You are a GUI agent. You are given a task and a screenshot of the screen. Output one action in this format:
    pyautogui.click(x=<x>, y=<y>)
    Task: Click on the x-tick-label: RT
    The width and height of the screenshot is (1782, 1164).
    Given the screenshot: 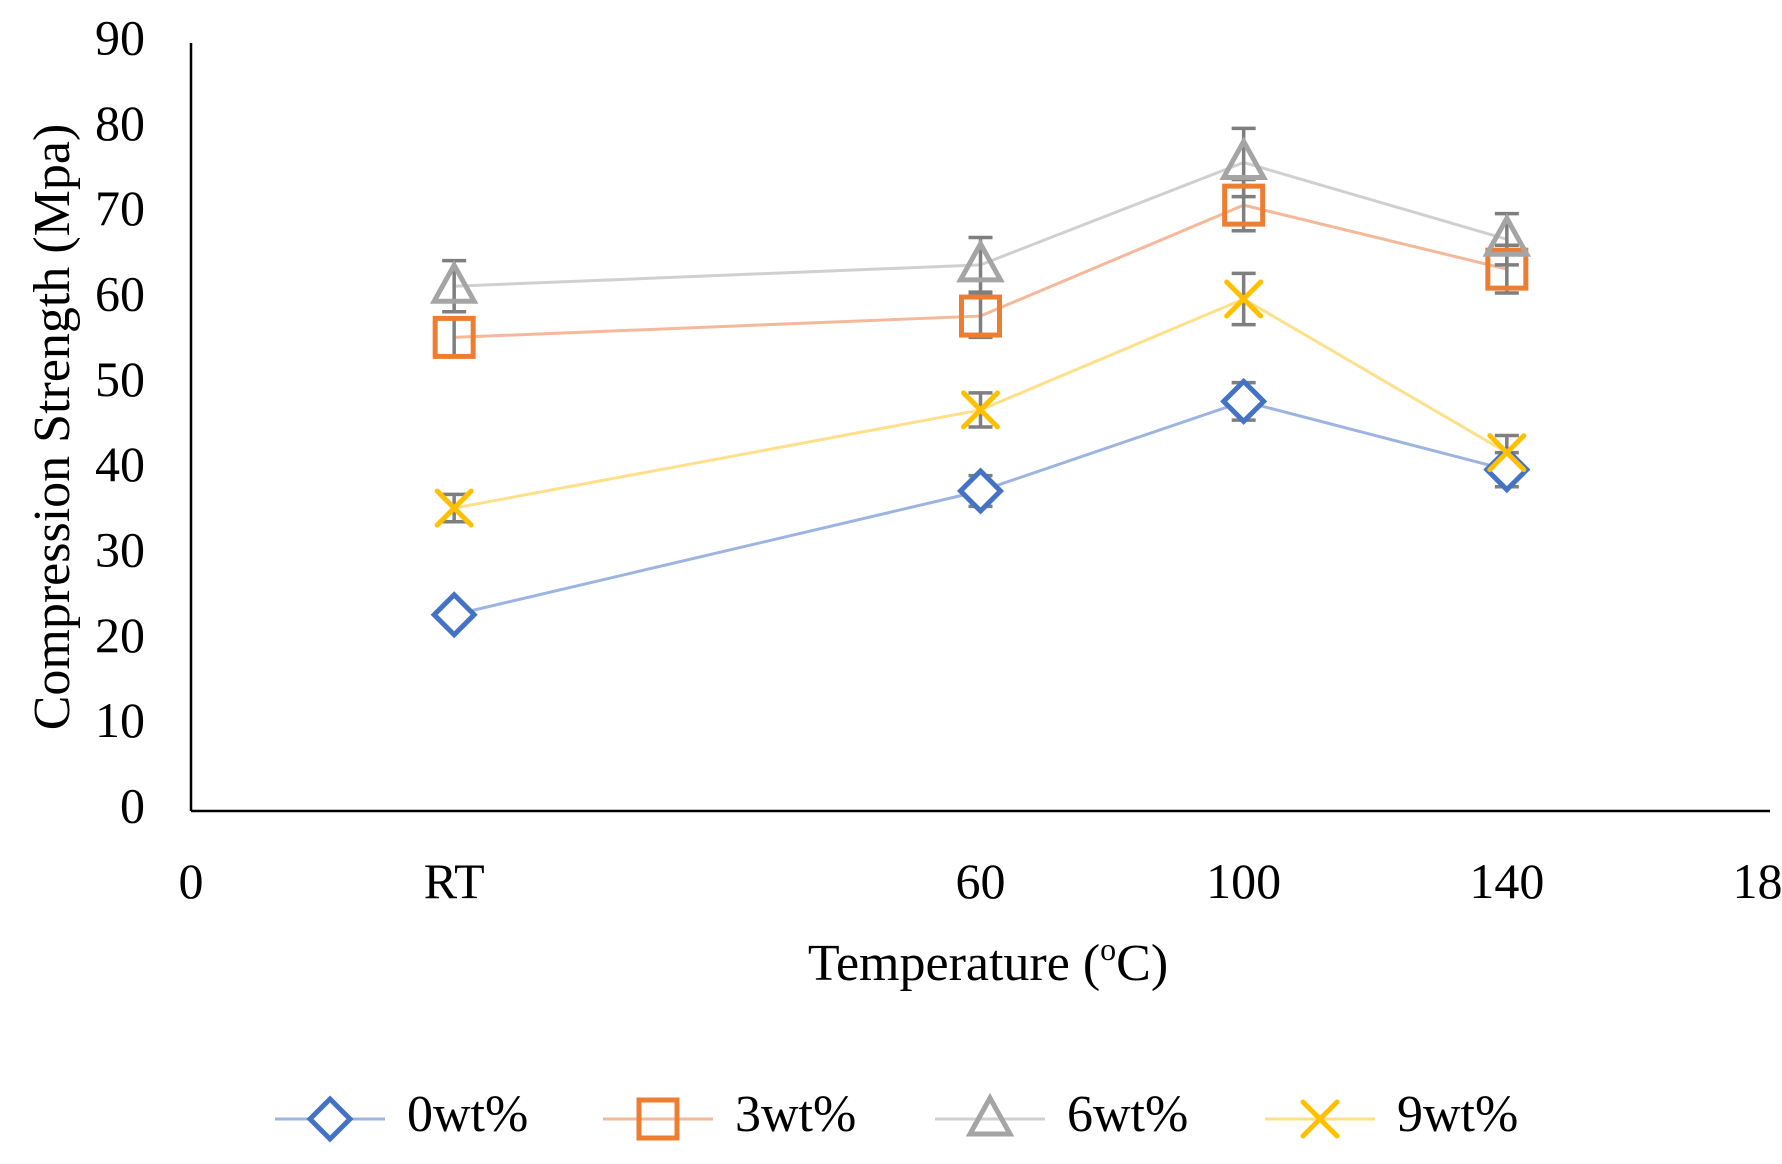 What is the action you would take?
    pyautogui.click(x=454, y=881)
    